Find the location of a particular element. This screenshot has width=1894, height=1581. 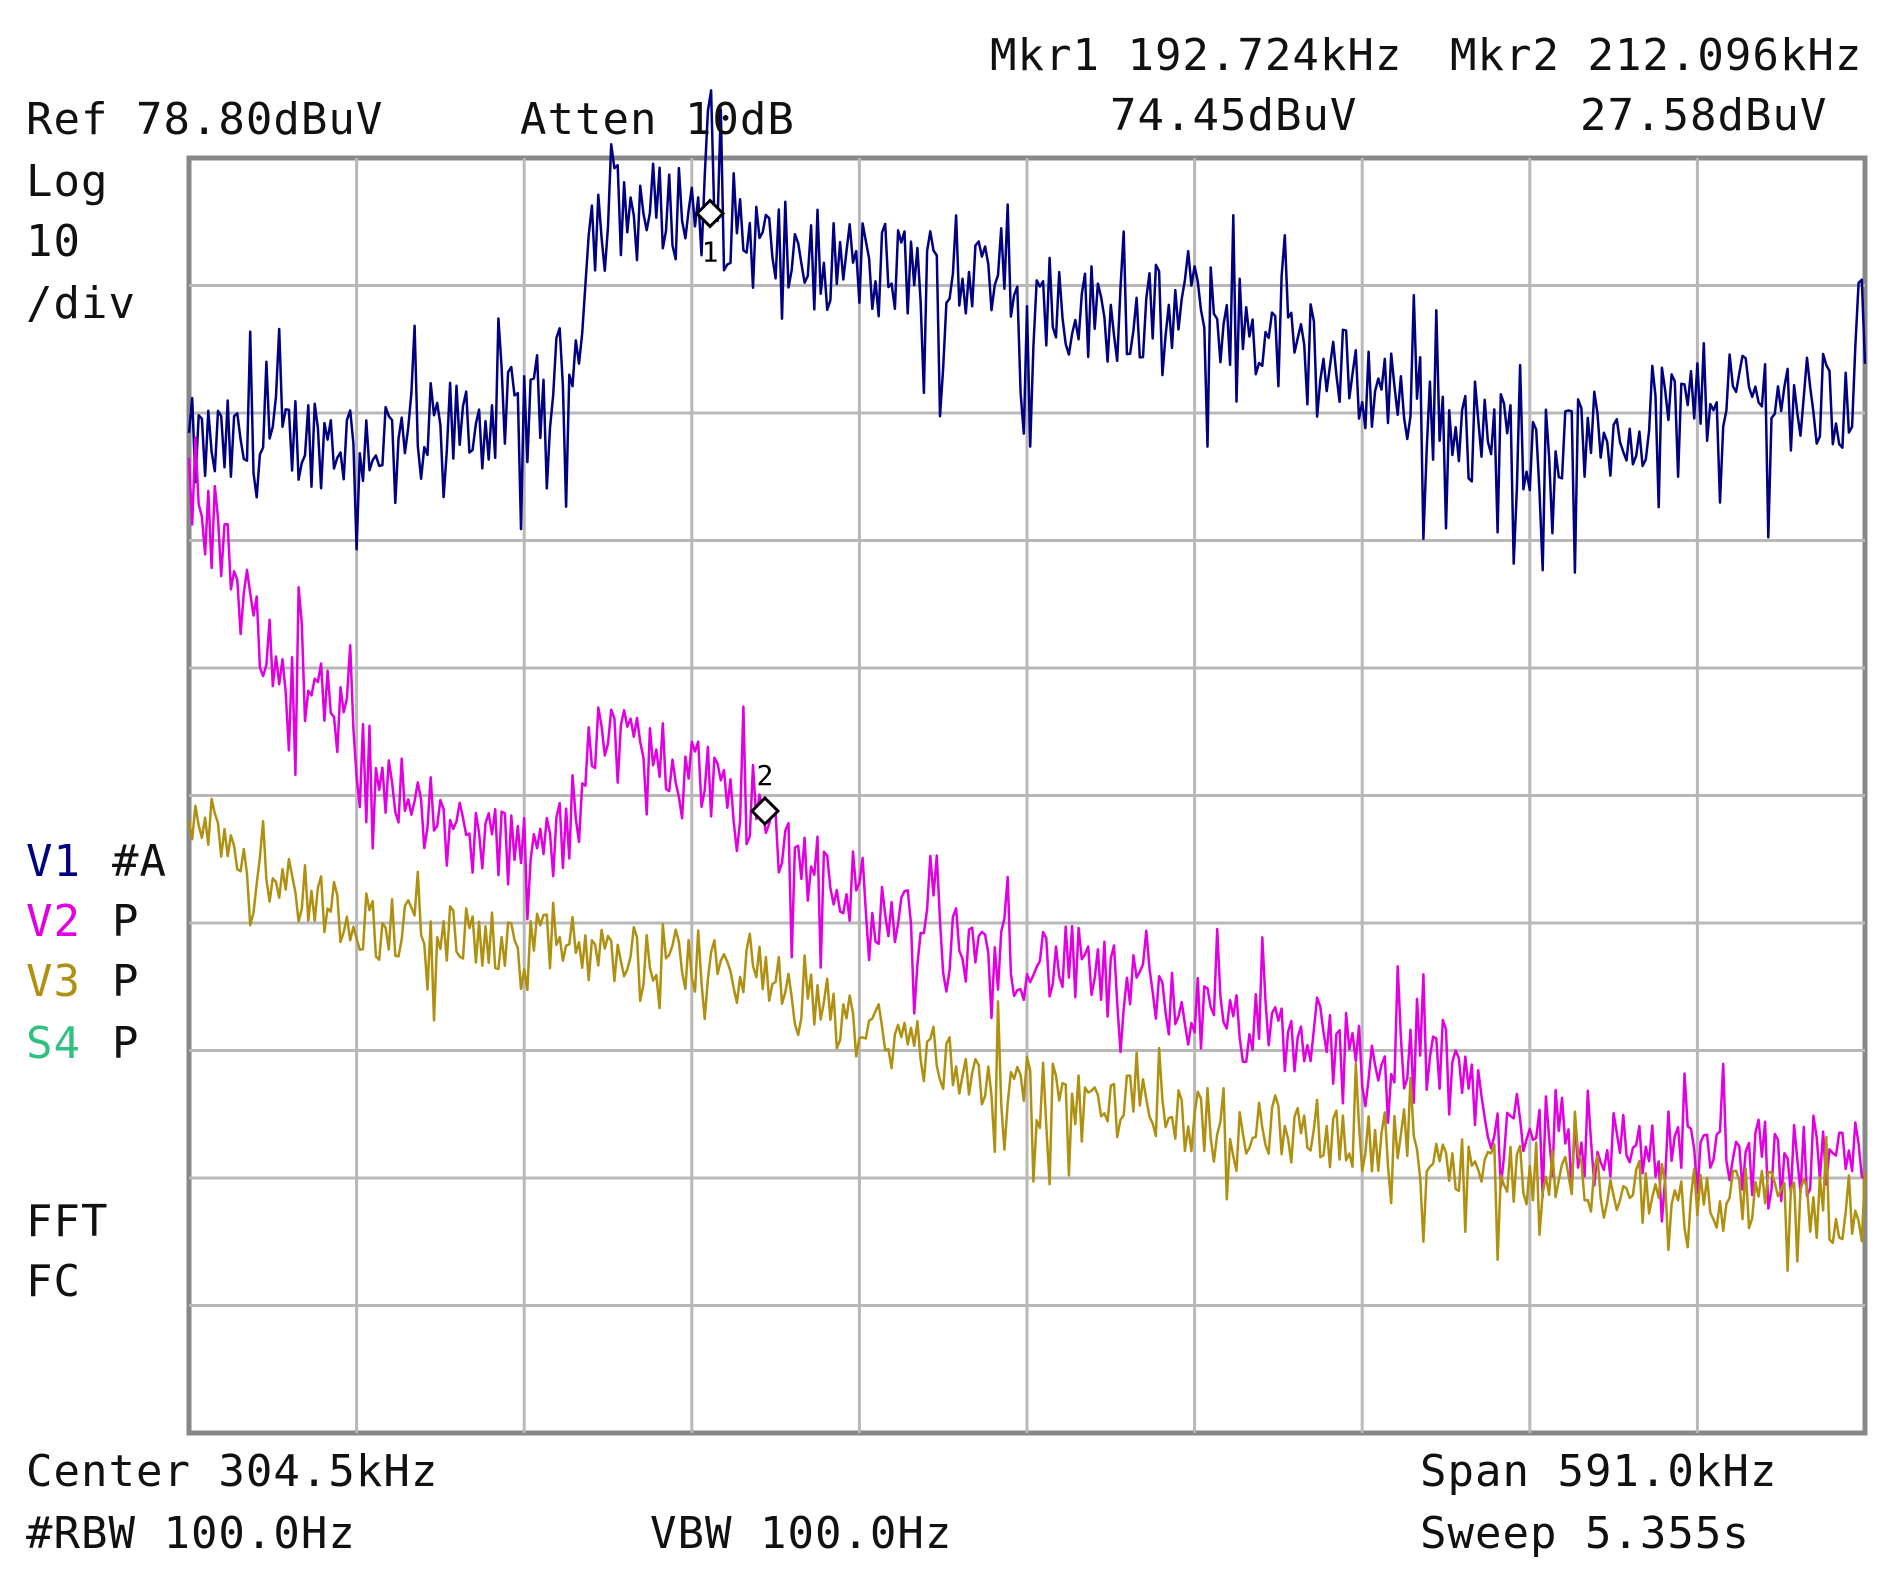

marker1-level: 74.45dBuV is located at coordinates (1234, 115).